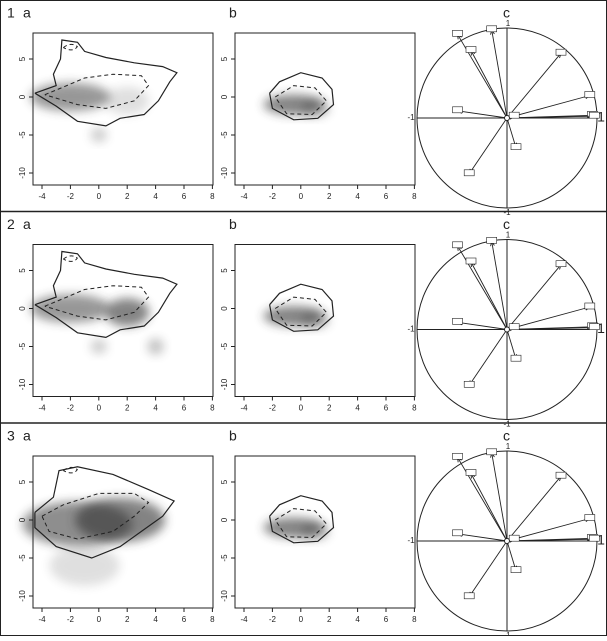 Image resolution: width=607 pixels, height=641 pixels. I want to click on panel-letter: c, so click(506, 13).